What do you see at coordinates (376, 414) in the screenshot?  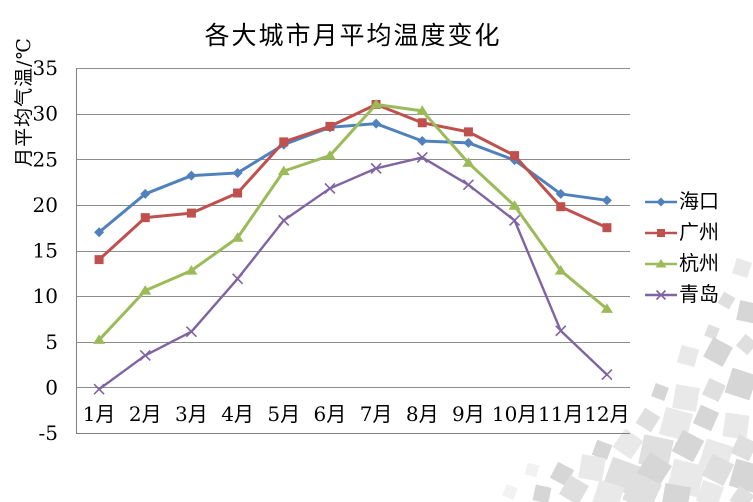 I see `x-tick-label: 7月` at bounding box center [376, 414].